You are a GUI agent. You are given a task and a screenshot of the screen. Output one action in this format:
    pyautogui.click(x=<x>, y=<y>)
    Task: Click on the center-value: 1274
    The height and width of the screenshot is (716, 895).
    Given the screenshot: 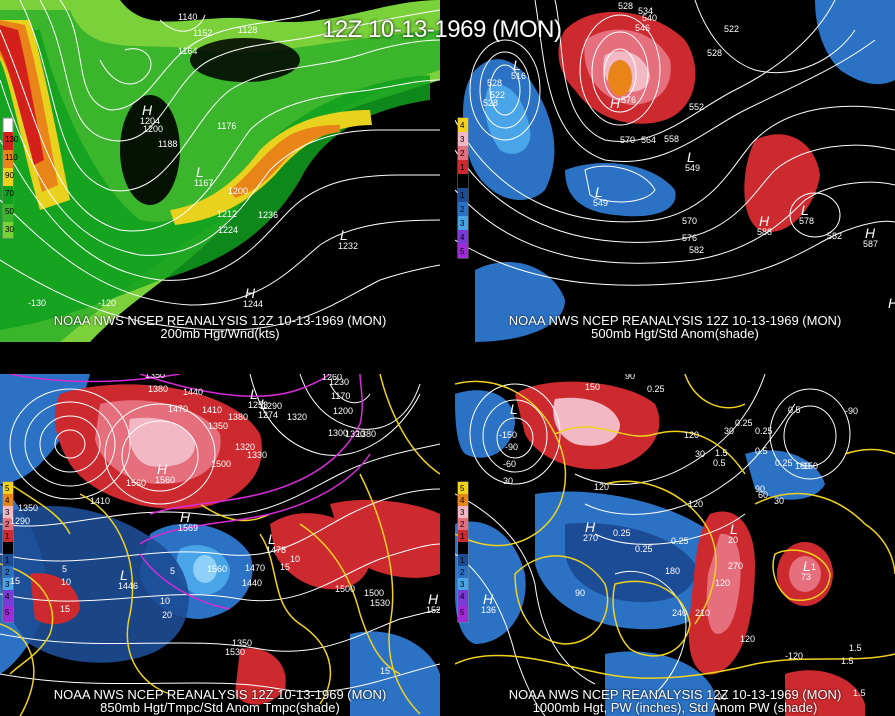 What is the action you would take?
    pyautogui.click(x=268, y=415)
    